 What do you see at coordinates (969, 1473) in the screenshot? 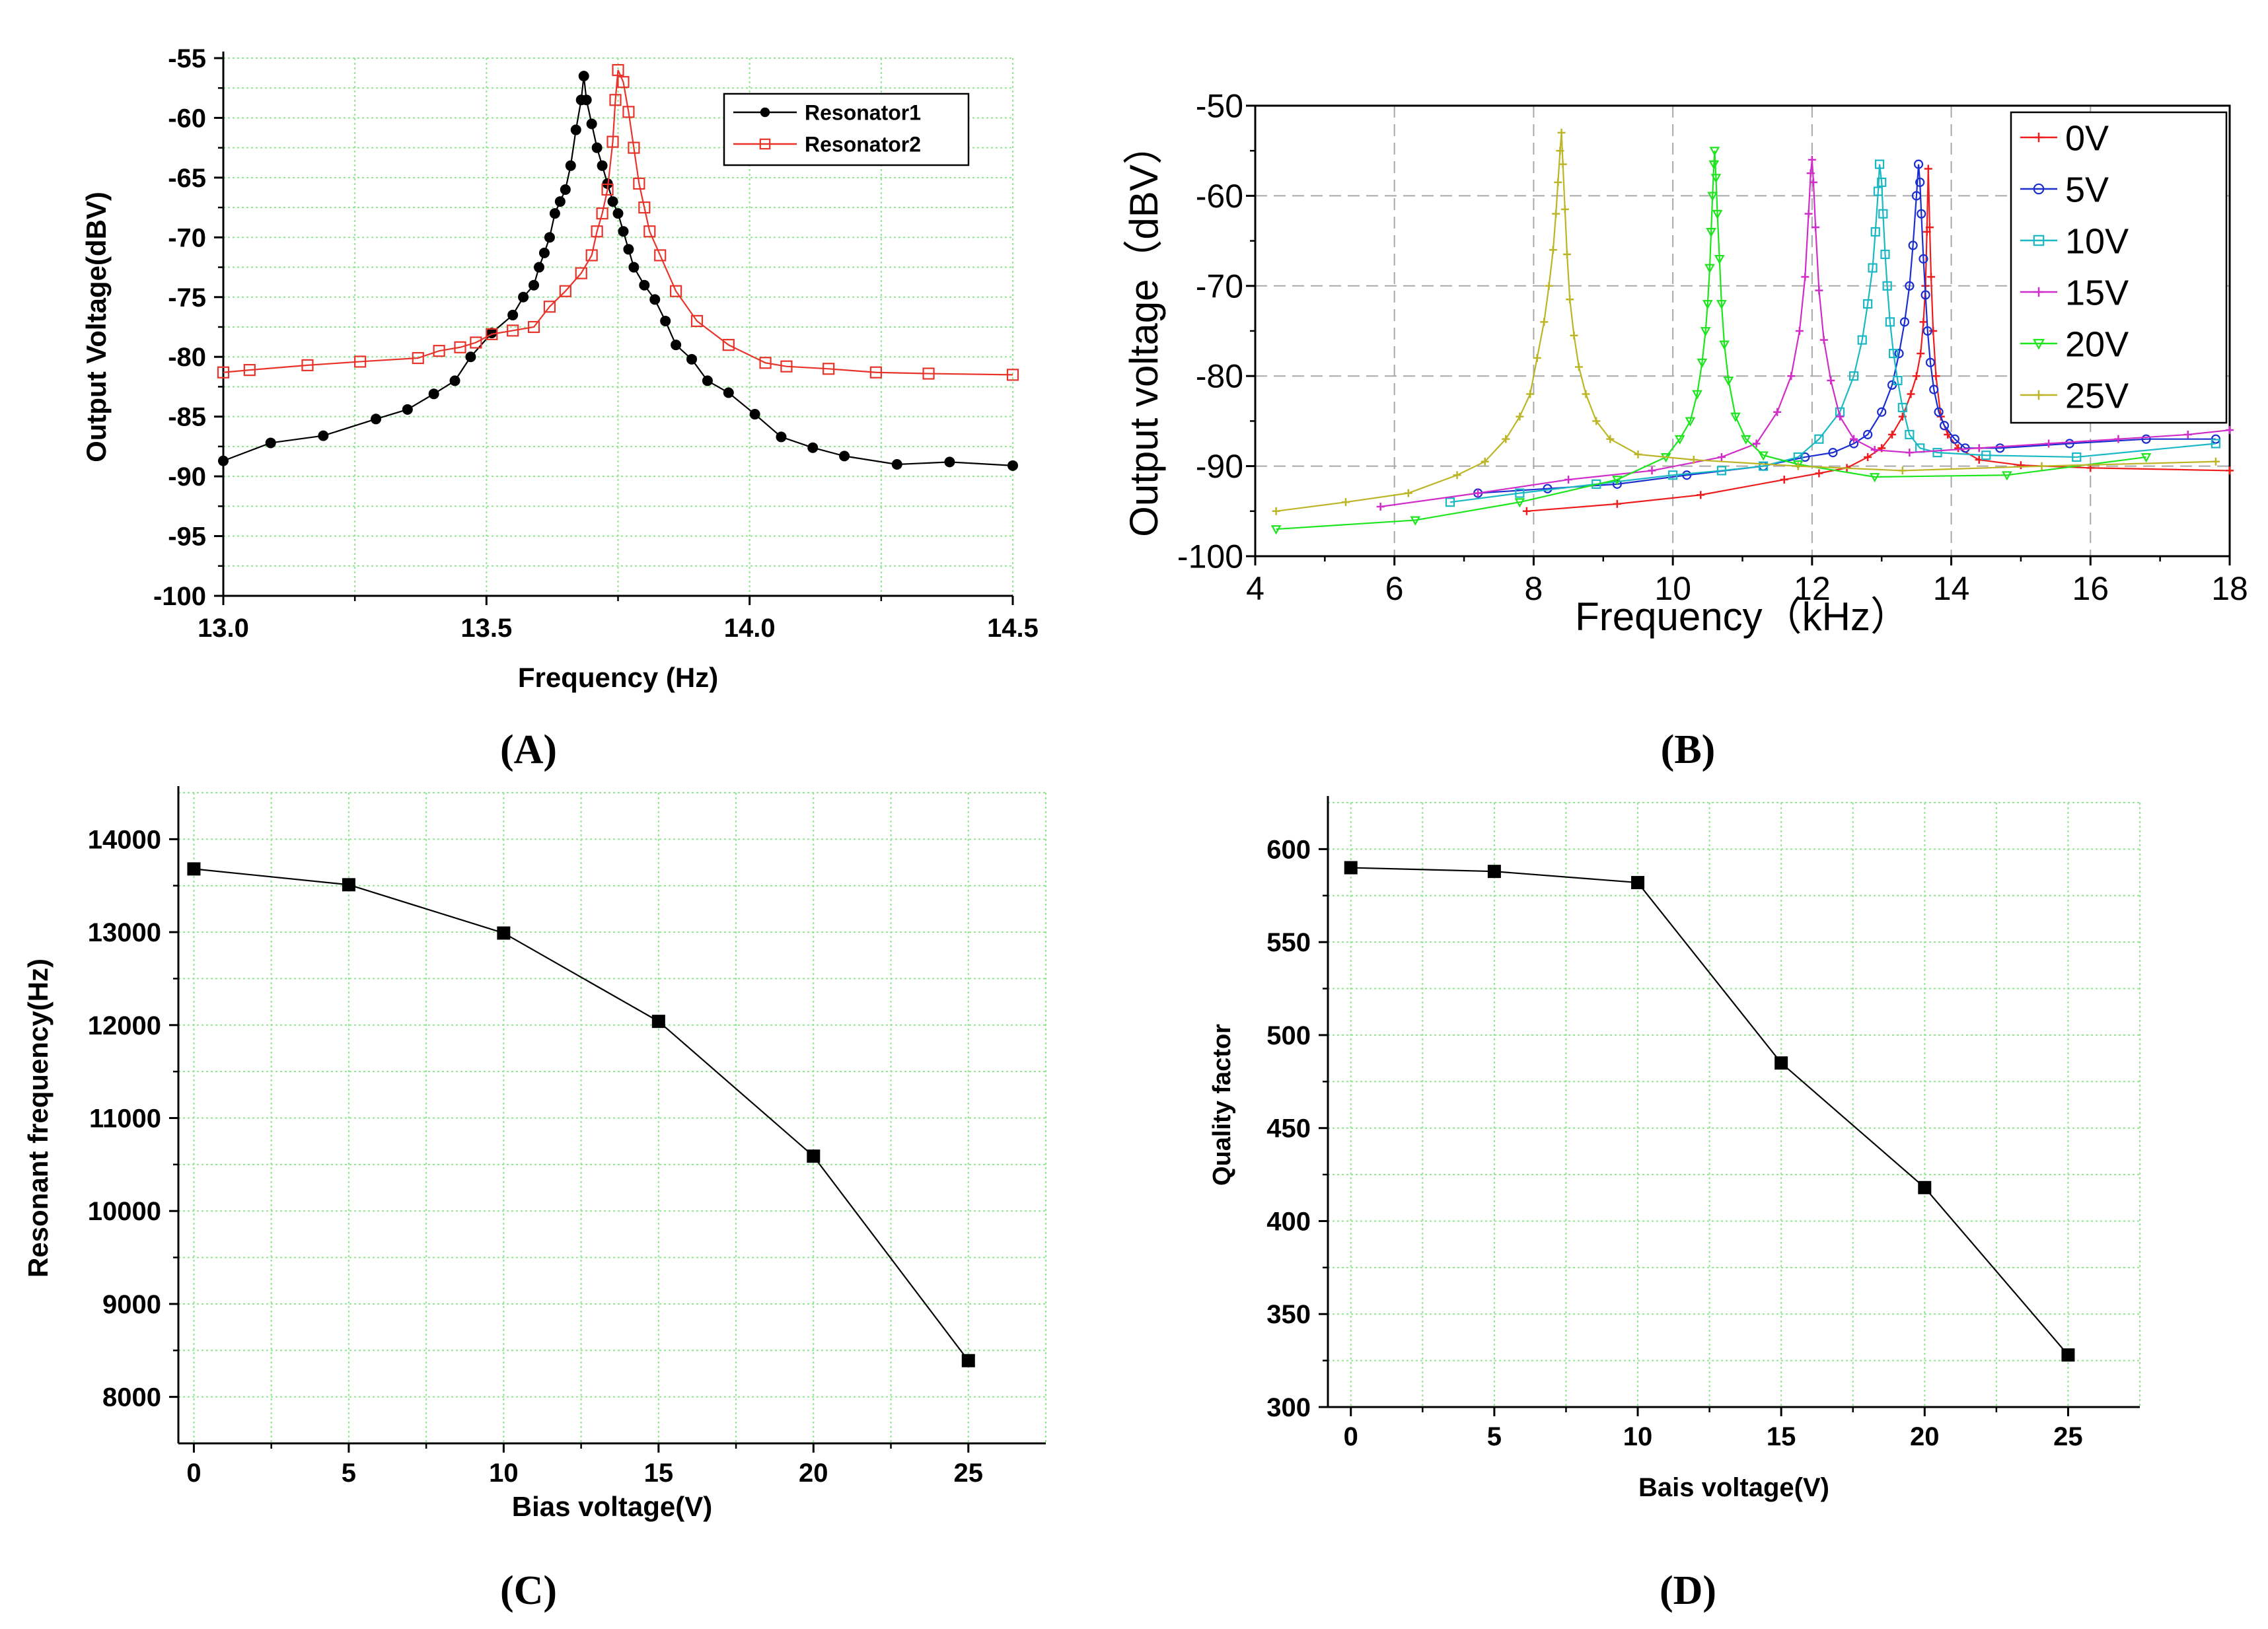
I see `x-tick-label: 25` at bounding box center [969, 1473].